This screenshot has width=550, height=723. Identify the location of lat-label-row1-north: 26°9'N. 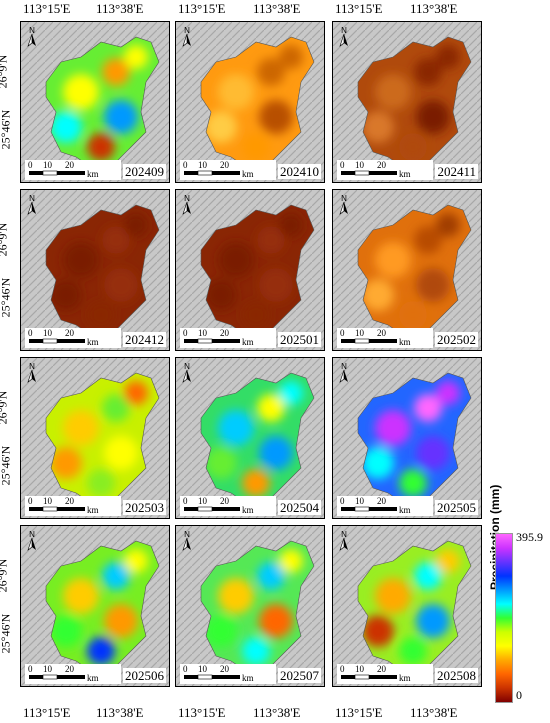
(5, 71).